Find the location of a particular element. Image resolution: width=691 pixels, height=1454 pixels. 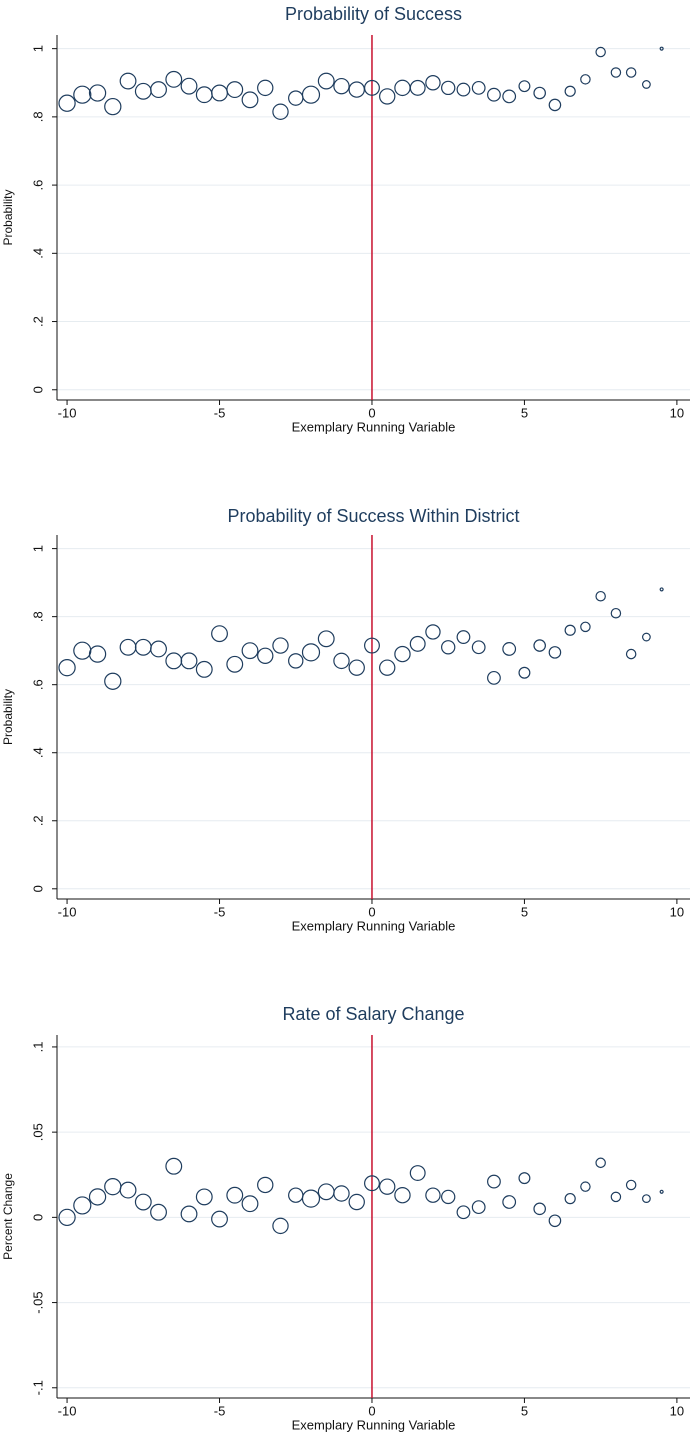

y-tick-label: .05 is located at coordinates (37, 1132).